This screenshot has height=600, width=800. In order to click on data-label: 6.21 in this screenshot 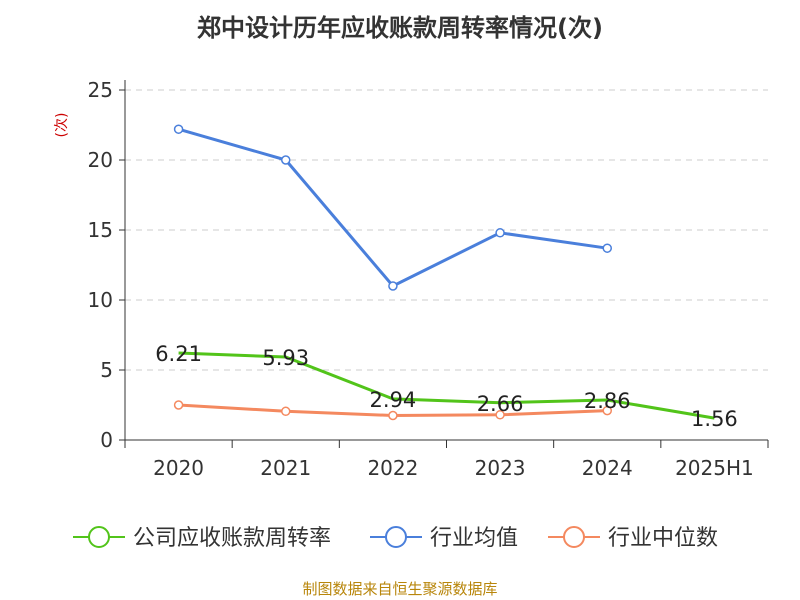, I will do `click(178, 354)`.